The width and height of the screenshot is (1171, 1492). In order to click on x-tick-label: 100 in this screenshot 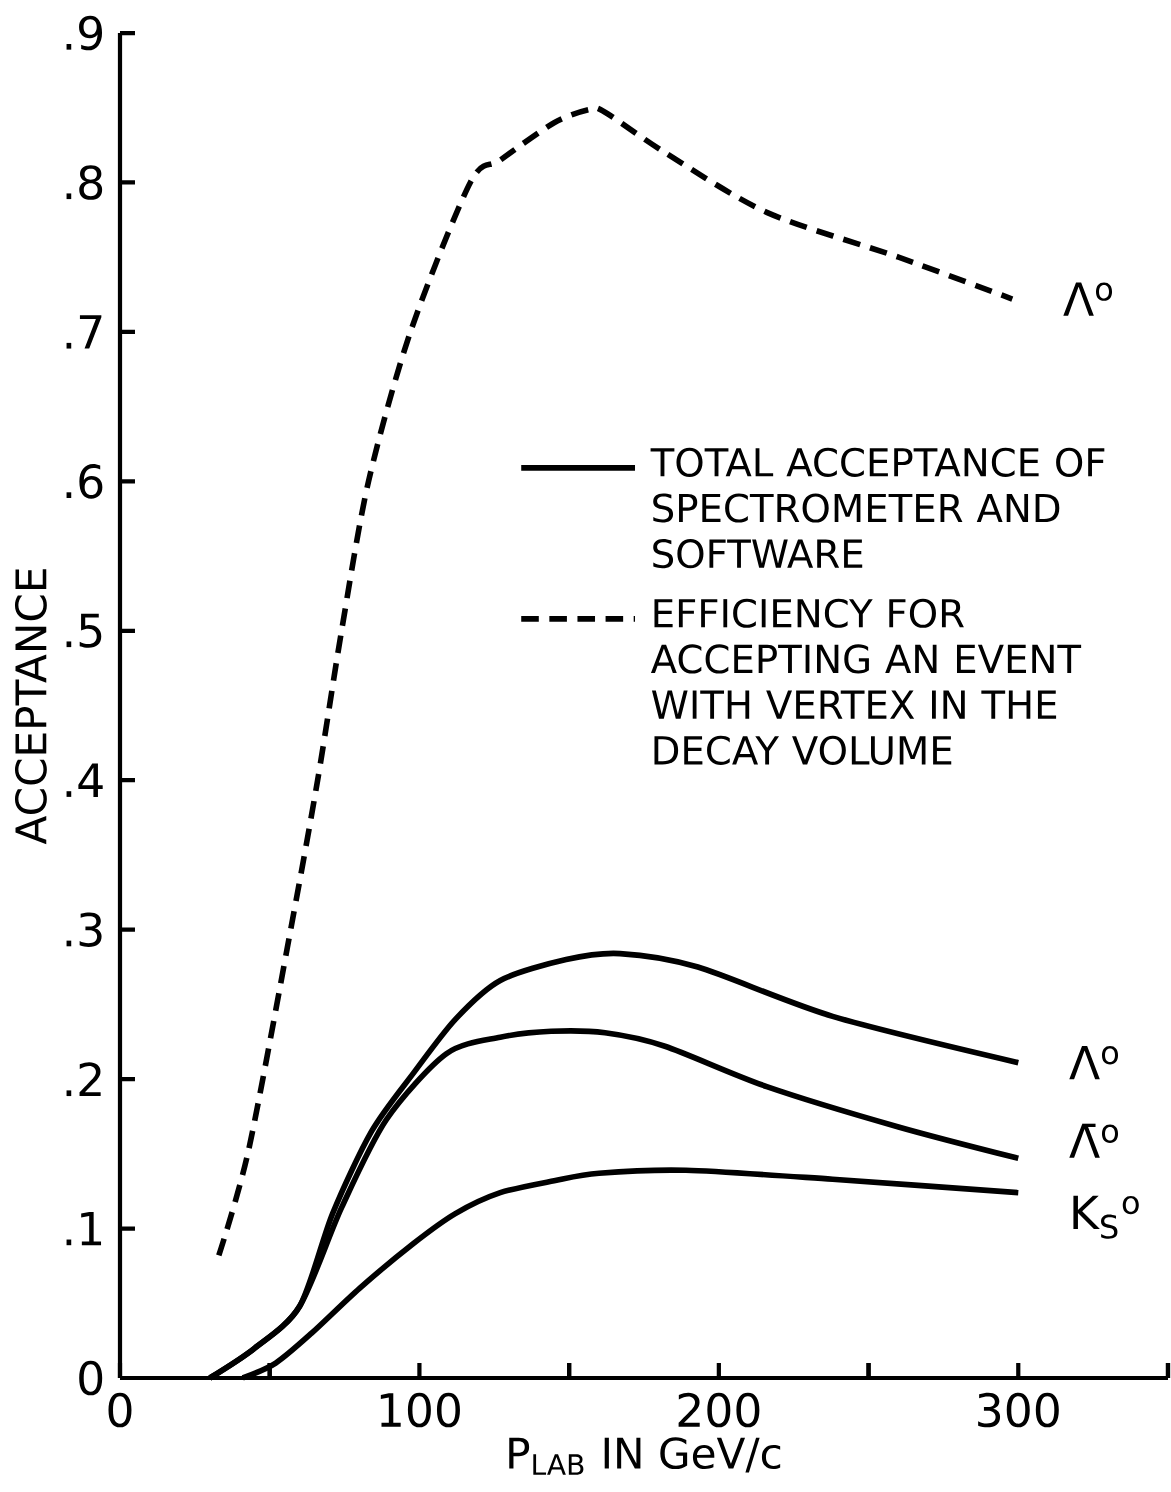, I will do `click(420, 1410)`.